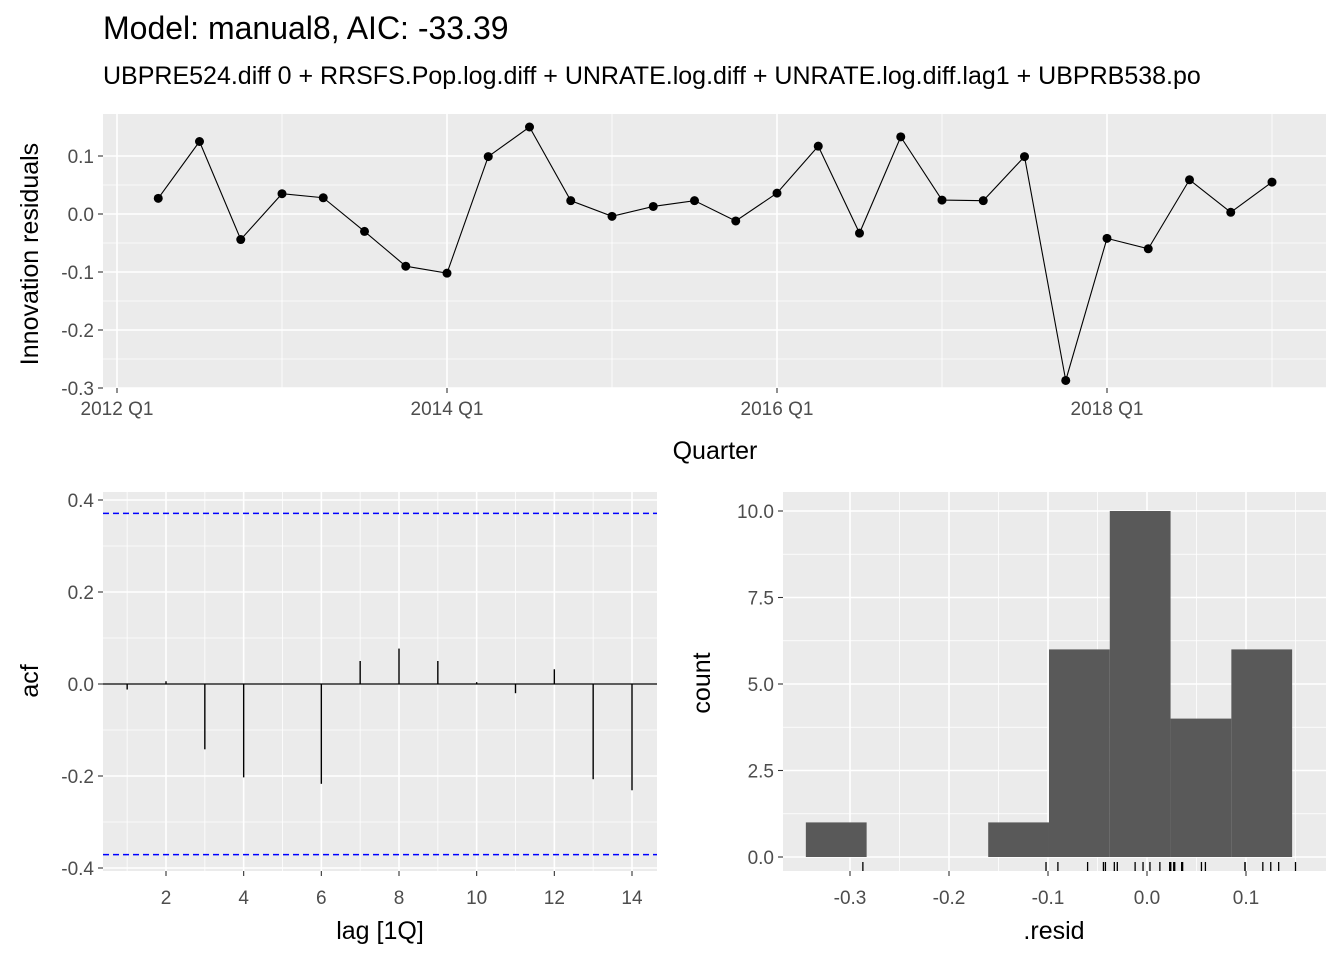 The width and height of the screenshot is (1344, 960). I want to click on acf-x-tick-label: 6, so click(321, 898).